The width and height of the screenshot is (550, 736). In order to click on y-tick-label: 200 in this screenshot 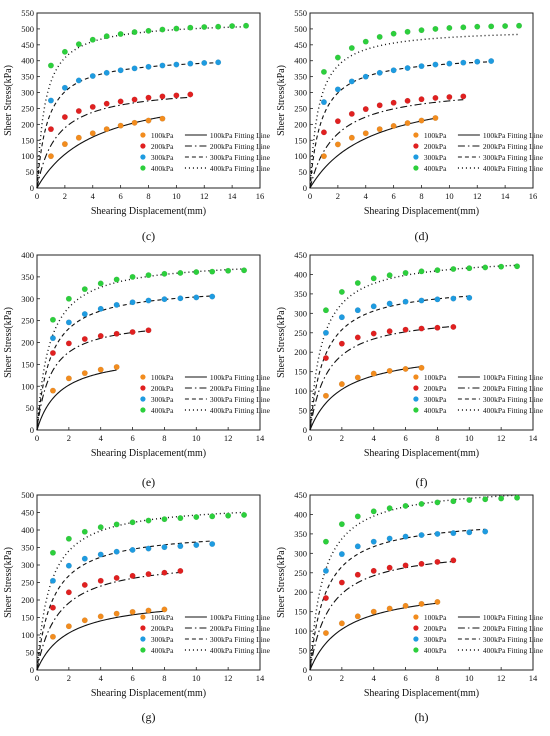, I will do `click(300, 352)`.